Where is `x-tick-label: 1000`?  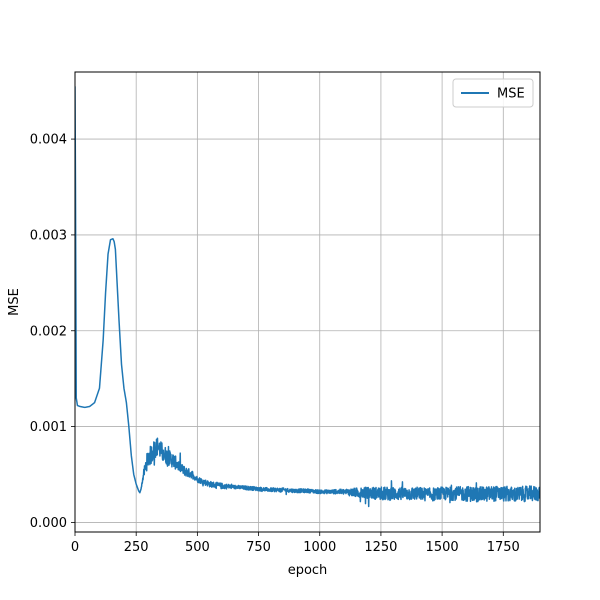 x-tick-label: 1000 is located at coordinates (319, 547).